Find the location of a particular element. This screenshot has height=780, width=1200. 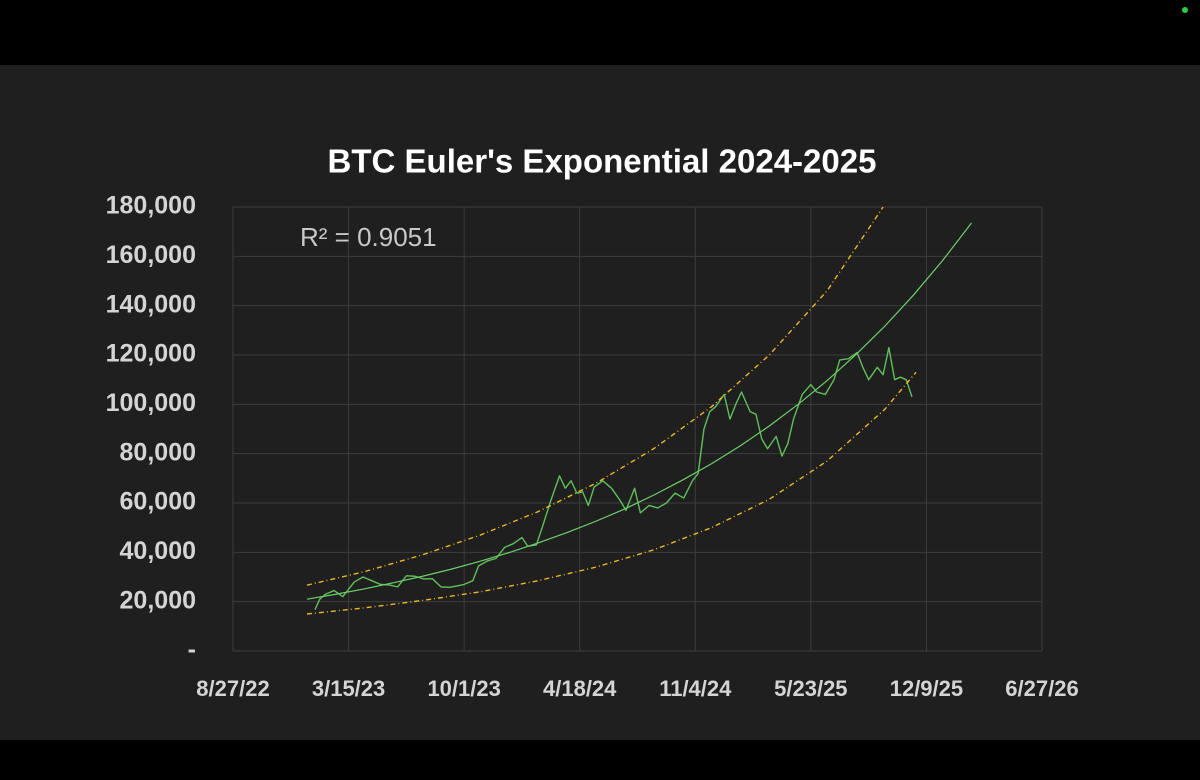

x-tick-label: 6/27/26 is located at coordinates (1041, 688).